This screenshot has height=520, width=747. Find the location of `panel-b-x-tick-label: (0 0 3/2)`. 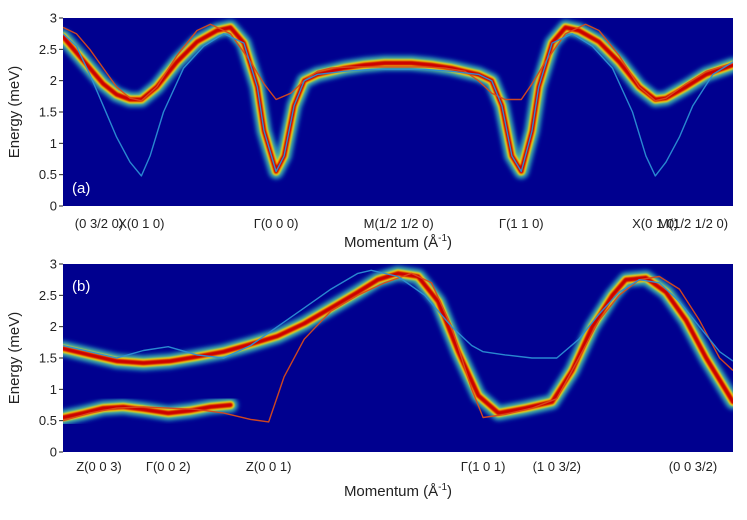

panel-b-x-tick-label: (0 0 3/2) is located at coordinates (693, 466).